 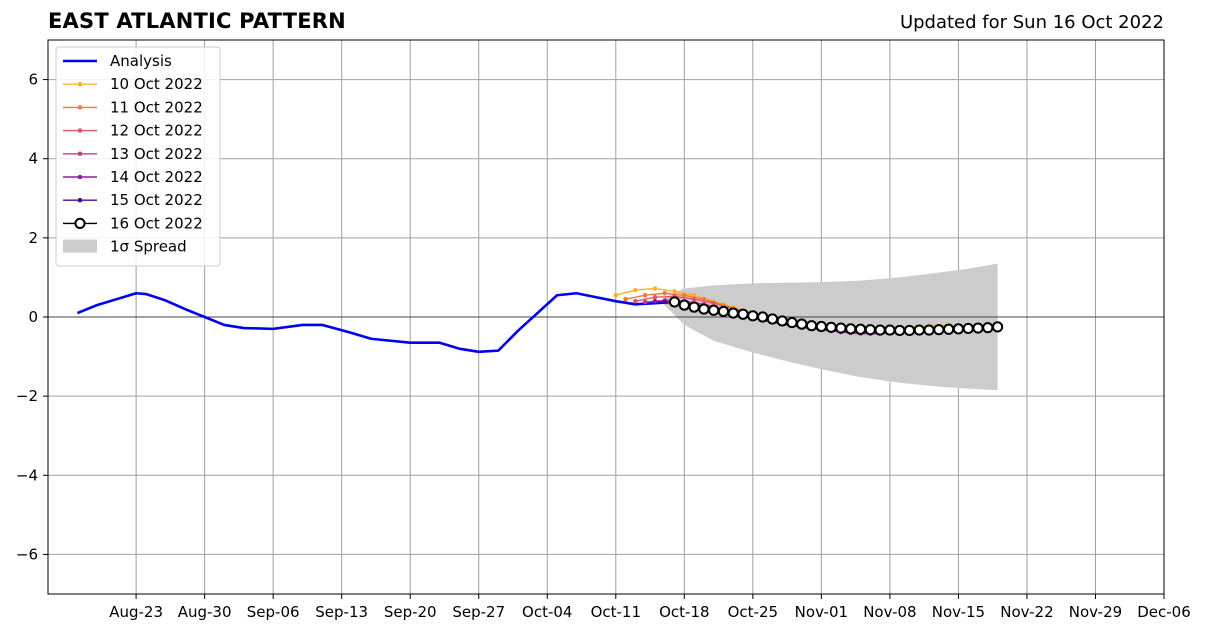 I want to click on legend-item: Analysis, so click(x=117, y=61).